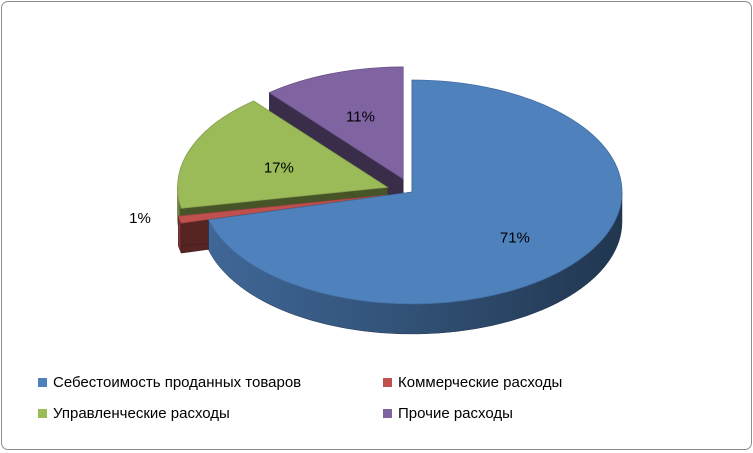 The height and width of the screenshot is (453, 753). I want to click on legend-item: Прочие расходы, so click(518, 413).